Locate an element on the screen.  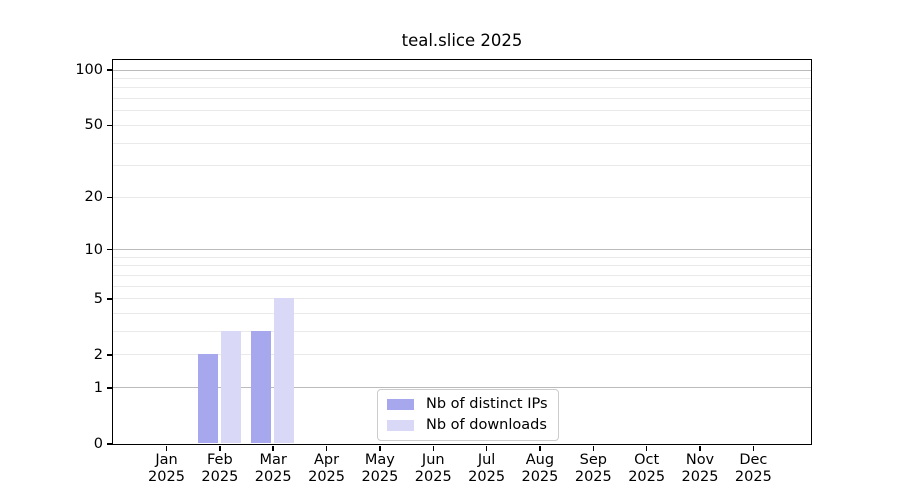
legend-label-downloads: Nb of downloads is located at coordinates (486, 425).